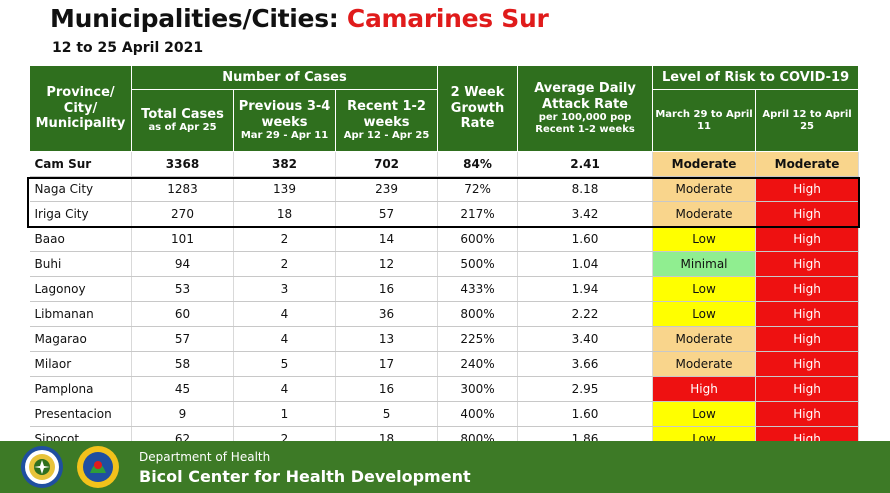 This screenshot has height=493, width=890. Describe the element at coordinates (478, 108) in the screenshot. I see `header-growth-rate: 2 Week Growth Rate` at that location.